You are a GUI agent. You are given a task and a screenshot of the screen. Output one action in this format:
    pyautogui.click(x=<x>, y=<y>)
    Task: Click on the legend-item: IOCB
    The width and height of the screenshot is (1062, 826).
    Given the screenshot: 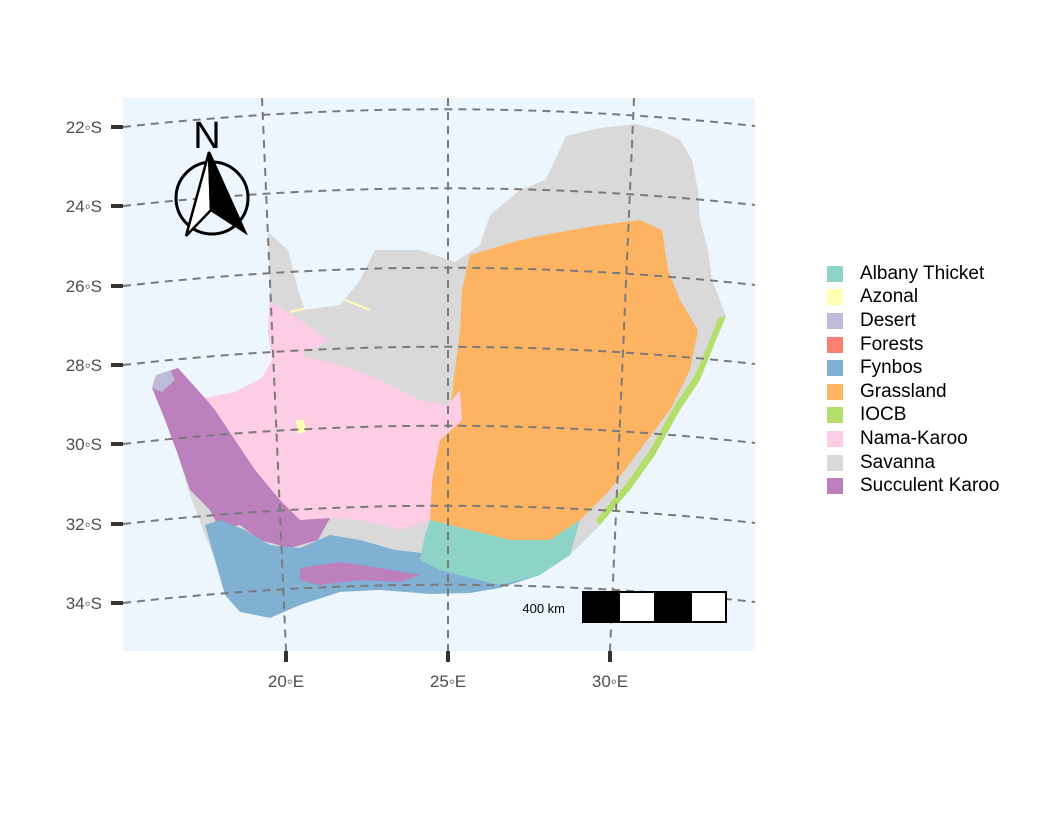 What is the action you would take?
    pyautogui.click(x=912, y=416)
    